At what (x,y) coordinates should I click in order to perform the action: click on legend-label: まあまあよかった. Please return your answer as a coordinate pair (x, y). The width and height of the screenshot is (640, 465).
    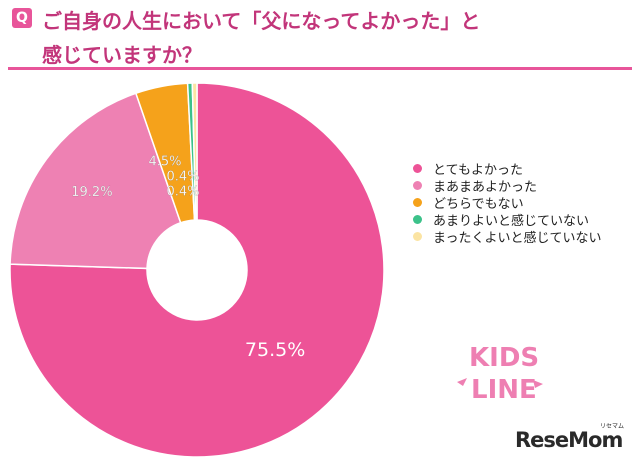
    Looking at the image, I should click on (485, 187).